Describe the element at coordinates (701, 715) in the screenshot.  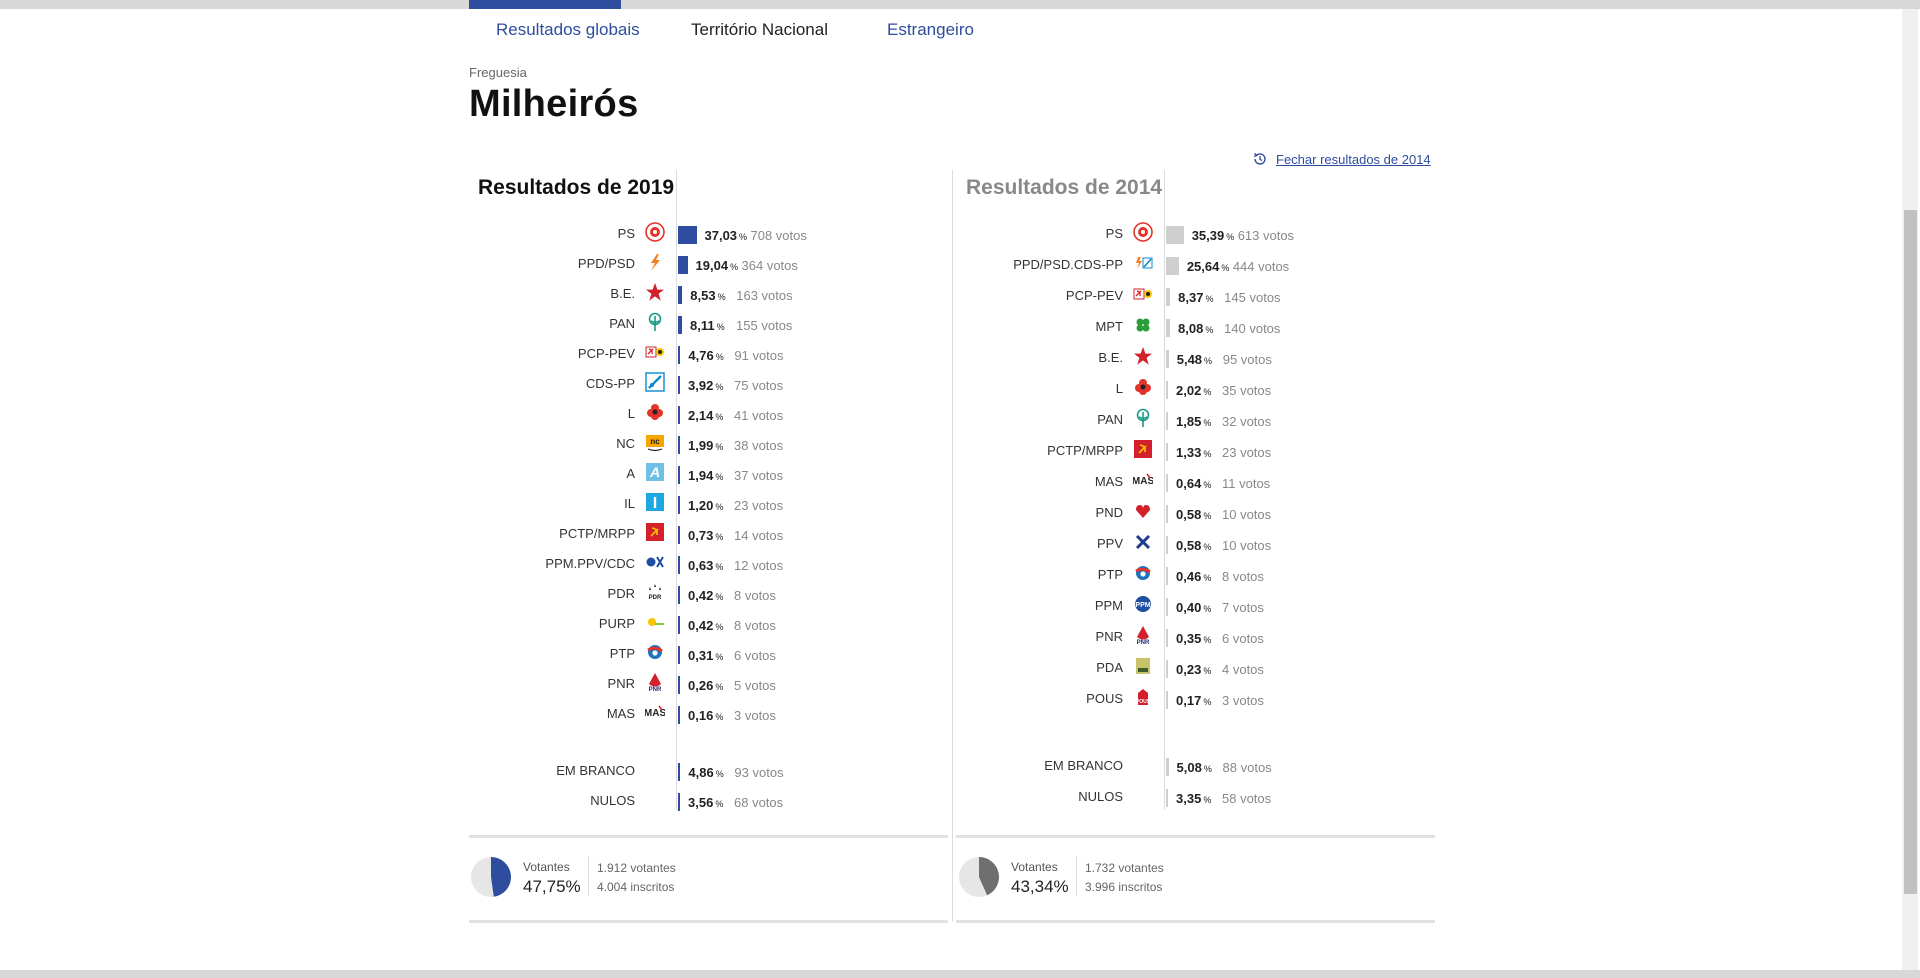
I see `result-percent-value: 0,16` at that location.